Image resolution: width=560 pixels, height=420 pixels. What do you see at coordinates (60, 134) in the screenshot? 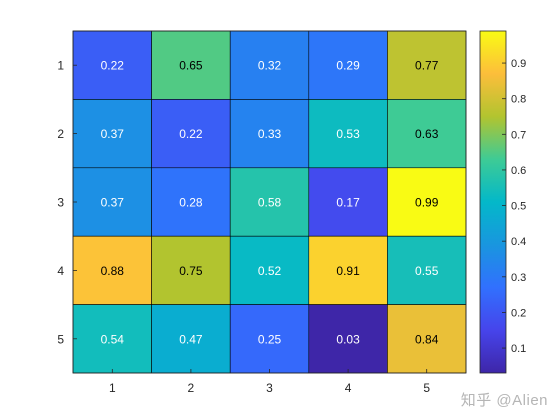
I see `y-tick-label: 2` at bounding box center [60, 134].